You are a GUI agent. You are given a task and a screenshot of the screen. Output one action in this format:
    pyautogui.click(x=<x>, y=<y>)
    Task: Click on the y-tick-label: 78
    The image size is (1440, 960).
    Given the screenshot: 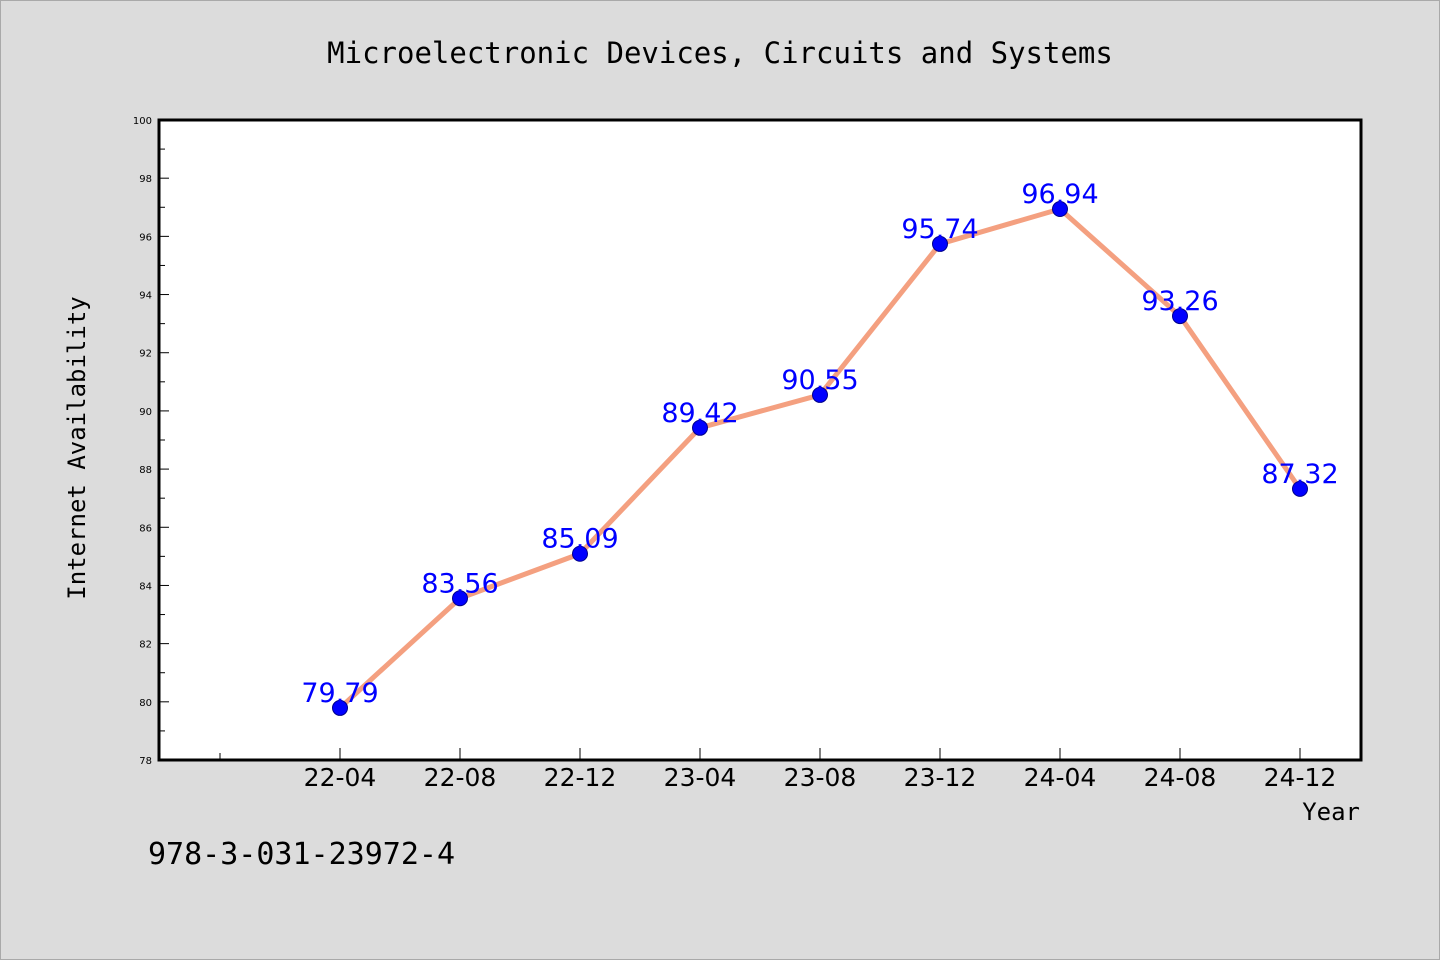 What is the action you would take?
    pyautogui.click(x=145, y=761)
    